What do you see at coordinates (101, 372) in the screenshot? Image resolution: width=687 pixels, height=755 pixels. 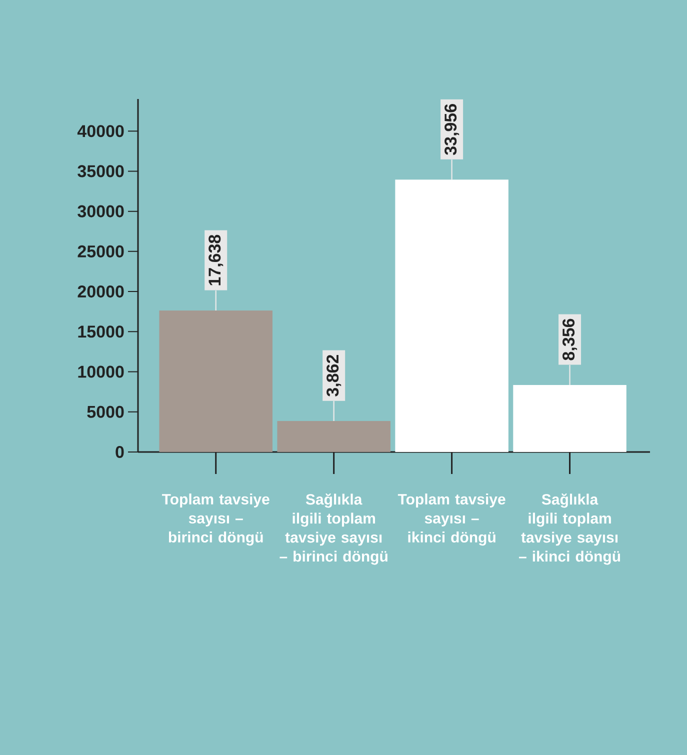 I see `y-tick-label: 10000` at bounding box center [101, 372].